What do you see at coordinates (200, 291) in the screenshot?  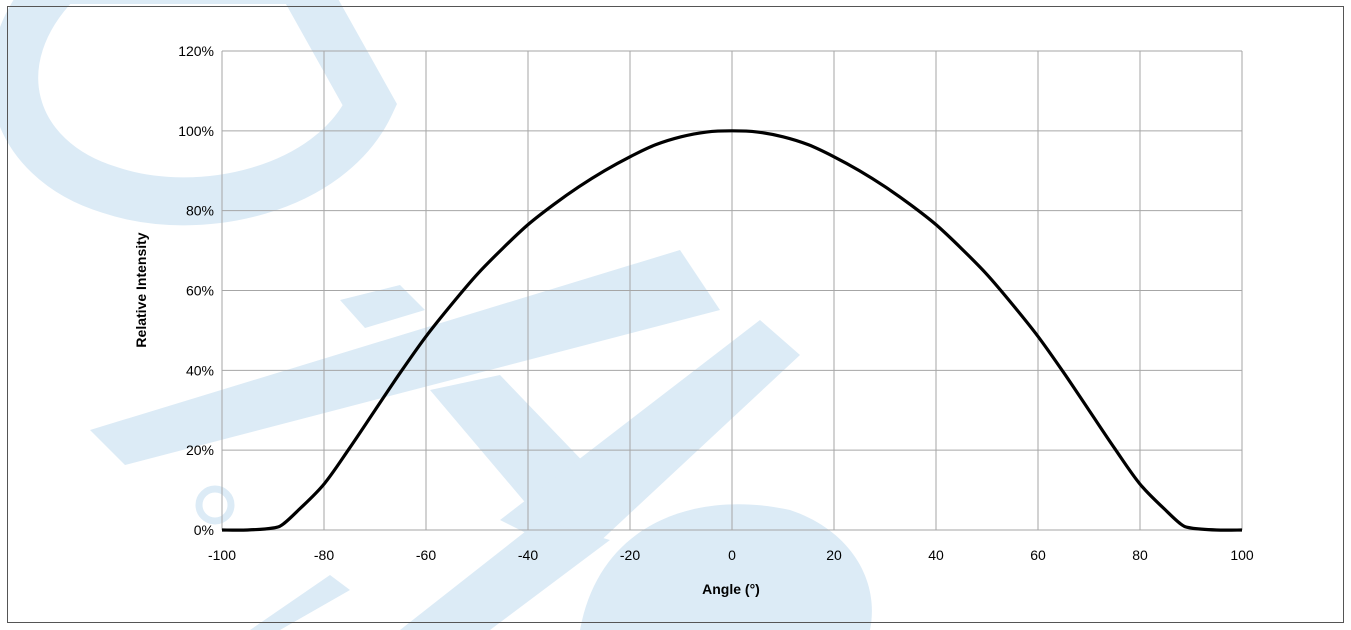 I see `y-tick-label: 60%` at bounding box center [200, 291].